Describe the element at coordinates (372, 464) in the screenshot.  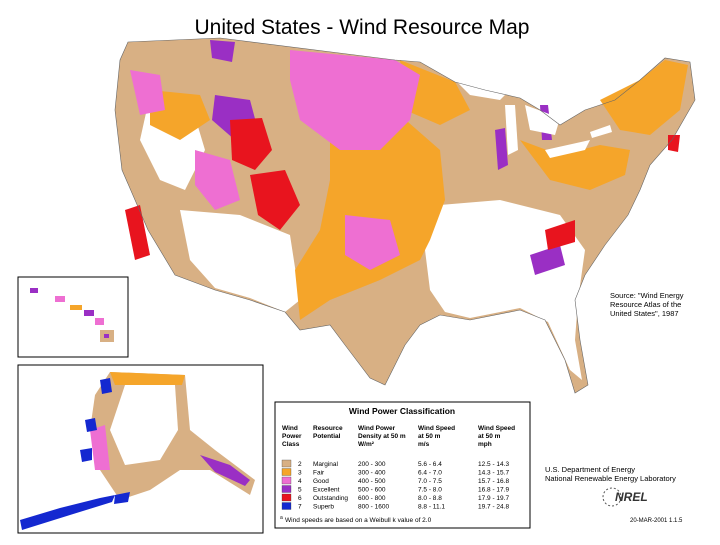
I see `legend-cell: 200 - 300` at that location.